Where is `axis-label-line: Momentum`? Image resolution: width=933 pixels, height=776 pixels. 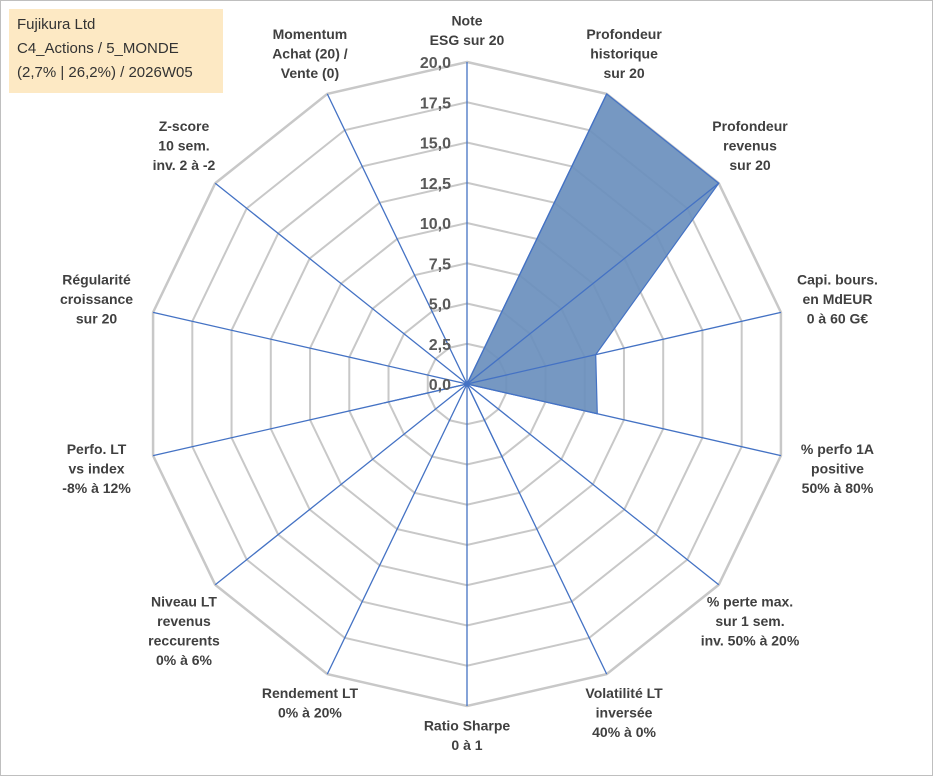
axis-label-line: Momentum is located at coordinates (310, 34).